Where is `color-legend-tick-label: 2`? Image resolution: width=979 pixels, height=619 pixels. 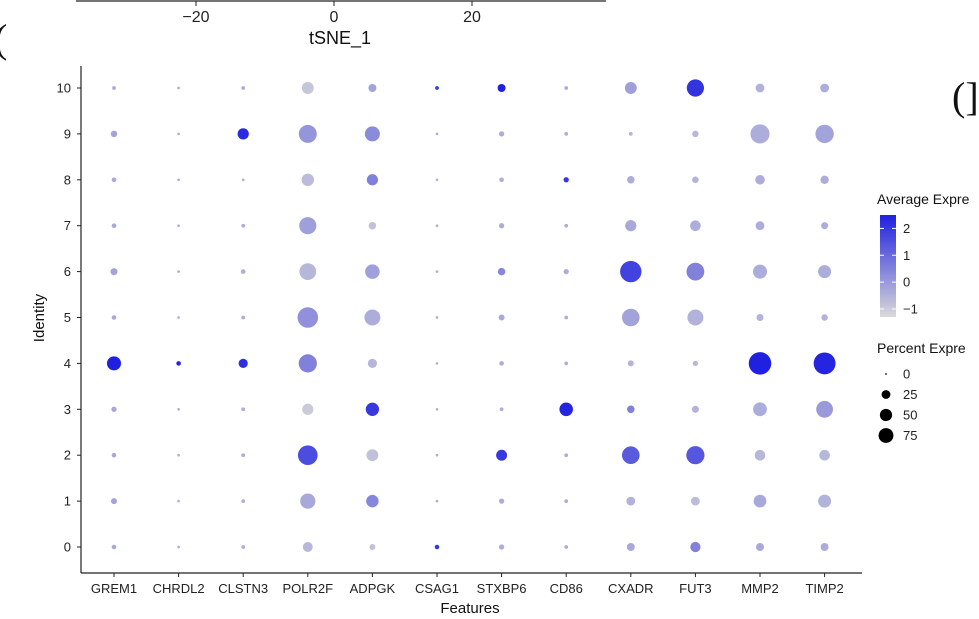
color-legend-tick-label: 2 is located at coordinates (906, 228).